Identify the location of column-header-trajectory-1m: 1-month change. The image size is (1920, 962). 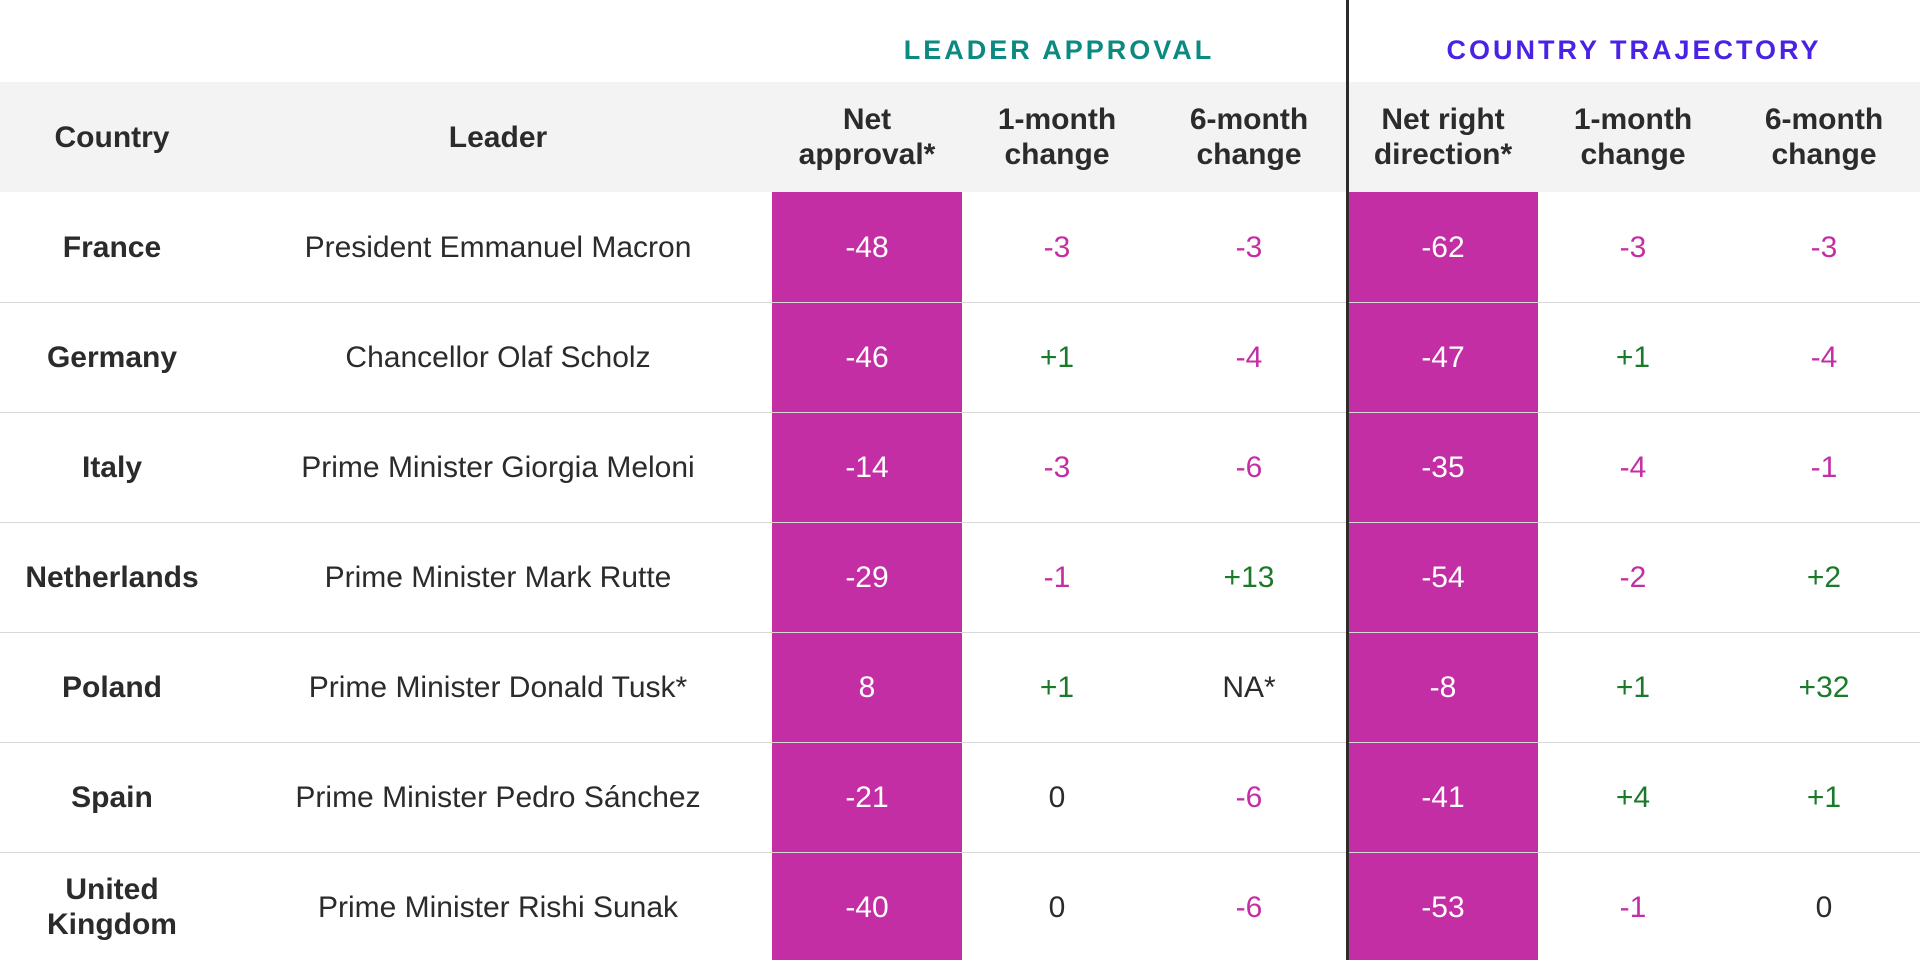
(1633, 137).